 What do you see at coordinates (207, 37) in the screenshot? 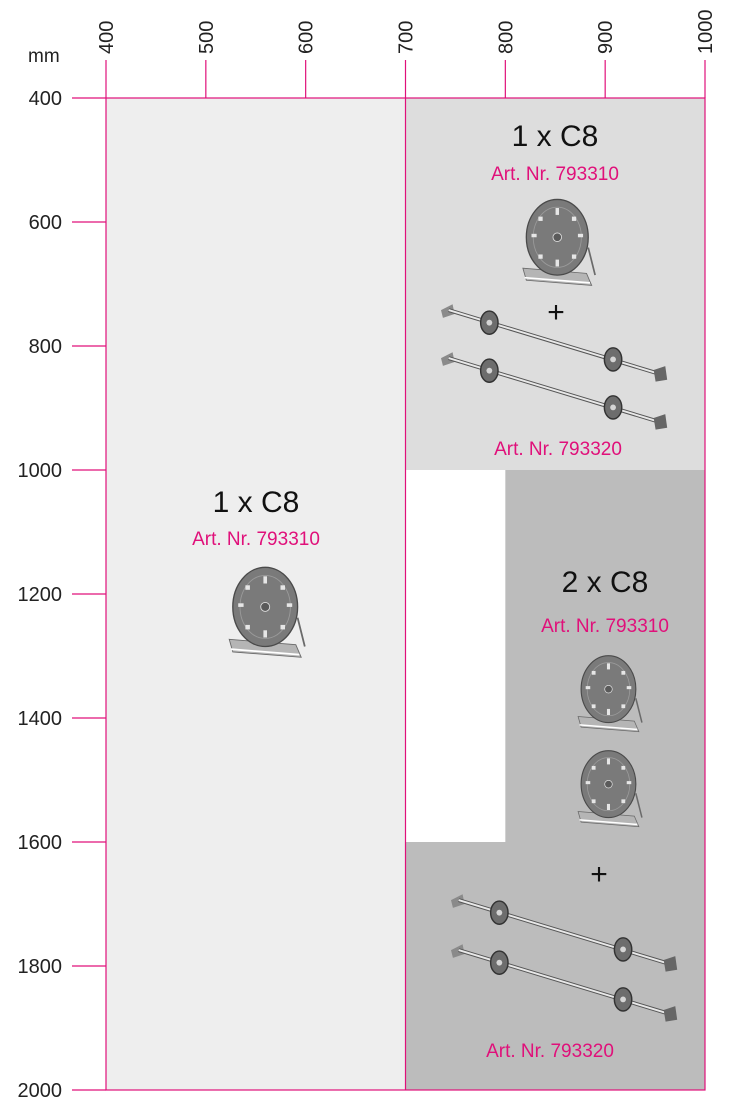
I see `x-tick-label: 500` at bounding box center [207, 37].